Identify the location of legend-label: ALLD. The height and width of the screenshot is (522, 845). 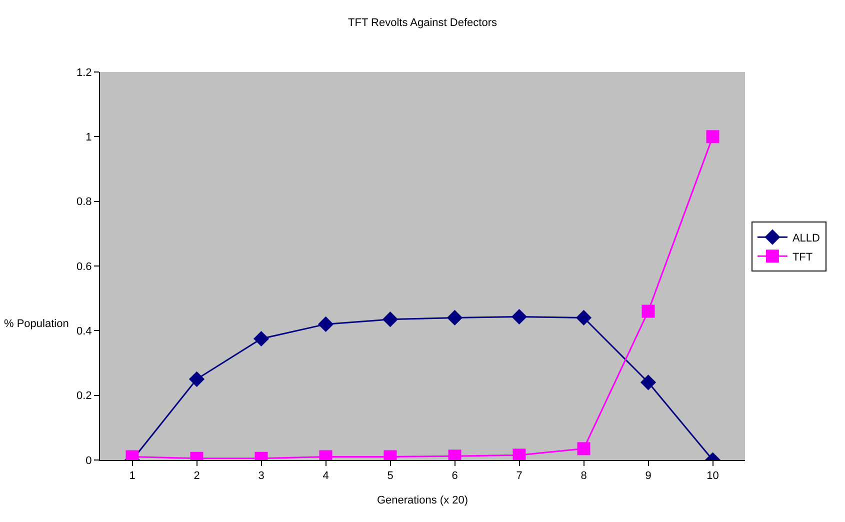
(806, 238).